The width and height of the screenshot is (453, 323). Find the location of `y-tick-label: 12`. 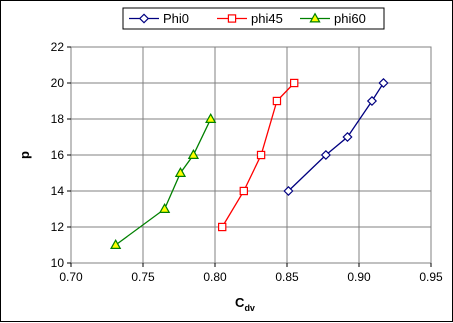

y-tick-label: 12 is located at coordinates (58, 227).